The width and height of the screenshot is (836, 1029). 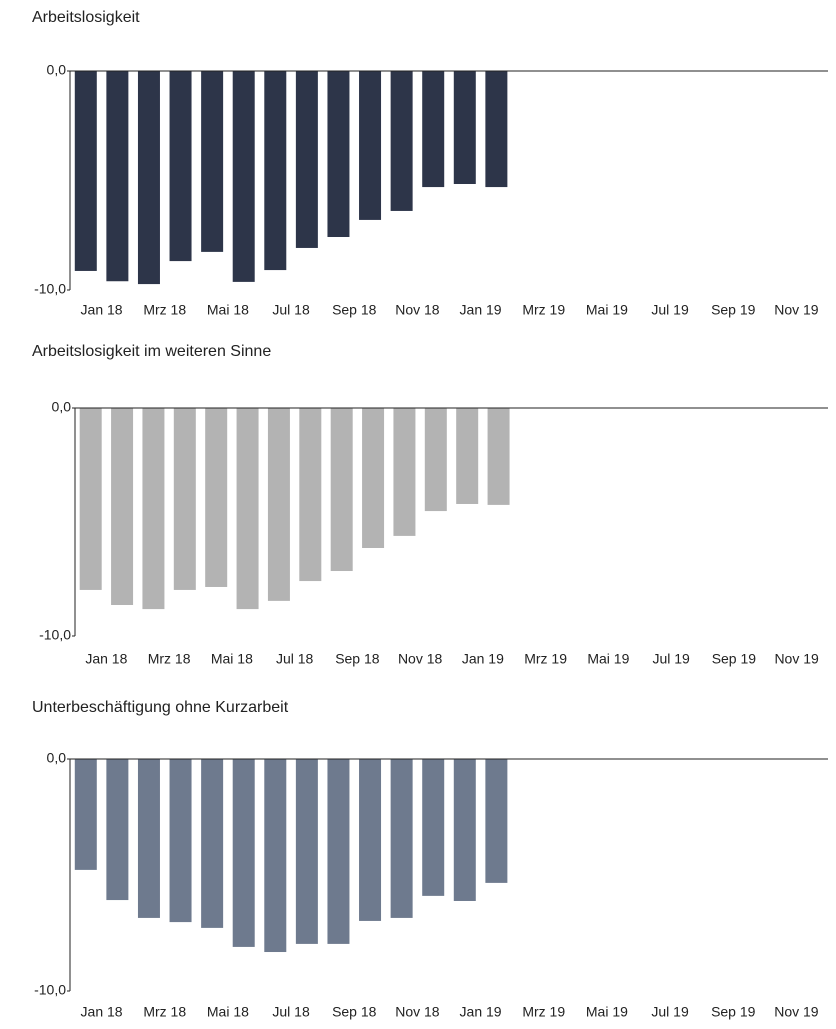 I want to click on chart-title: Unterbeschäftigung ohne Kurzarbeit, so click(x=160, y=707).